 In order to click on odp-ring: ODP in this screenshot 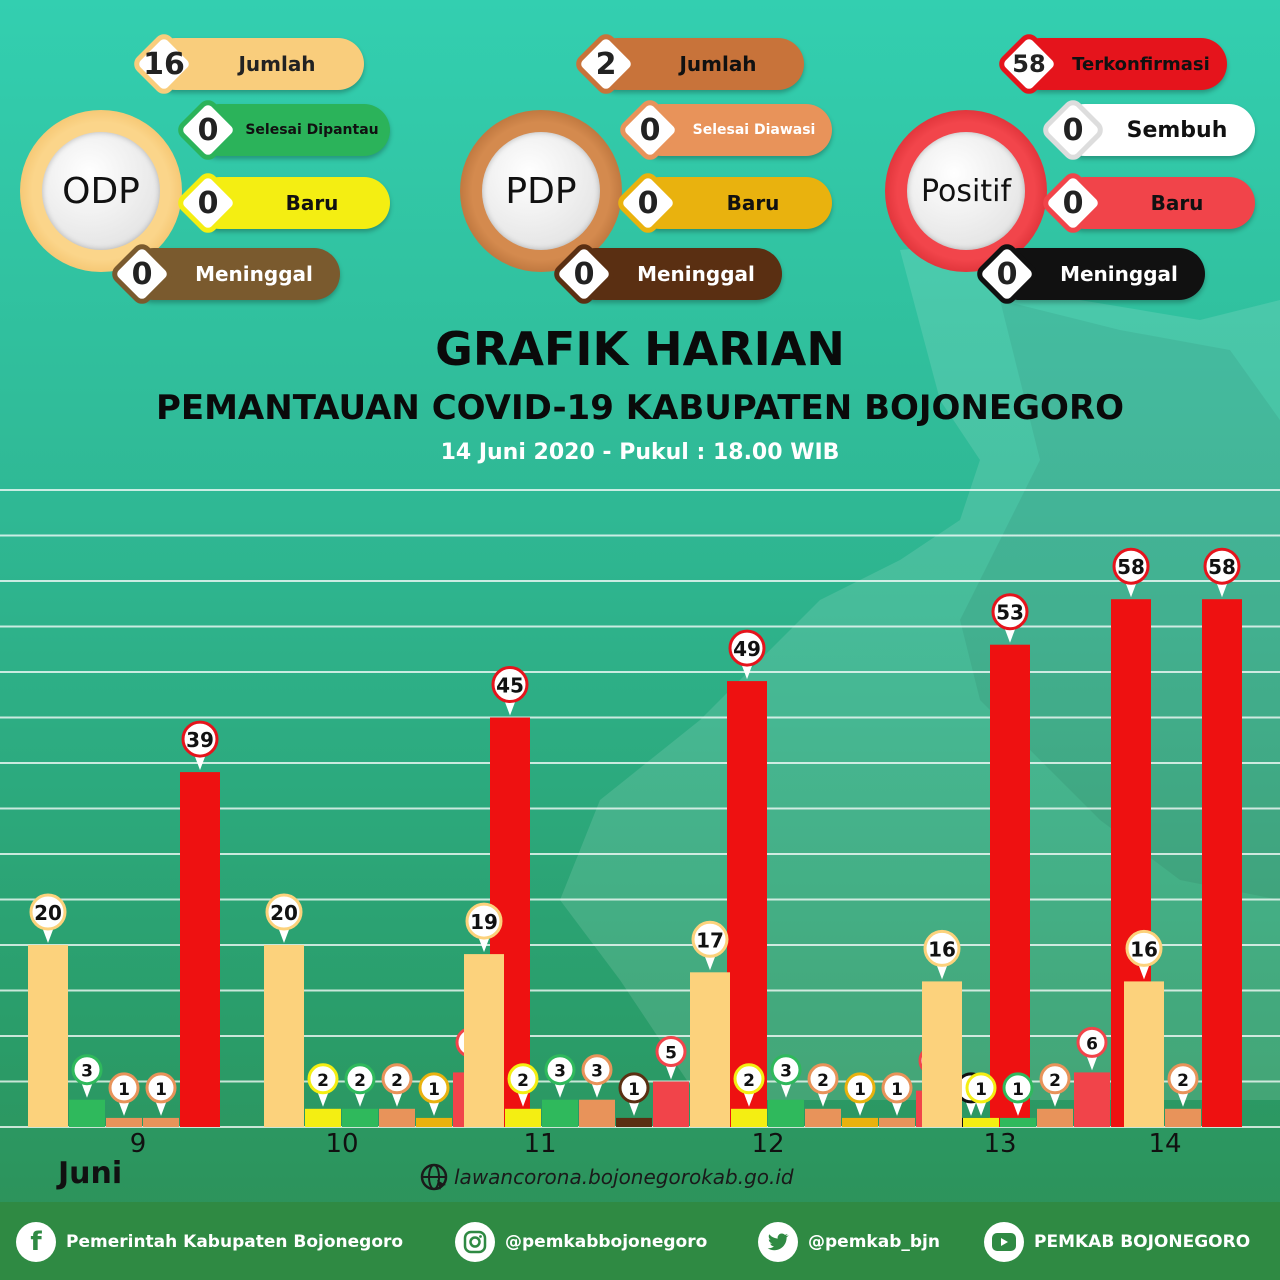, I will do `click(101, 191)`.